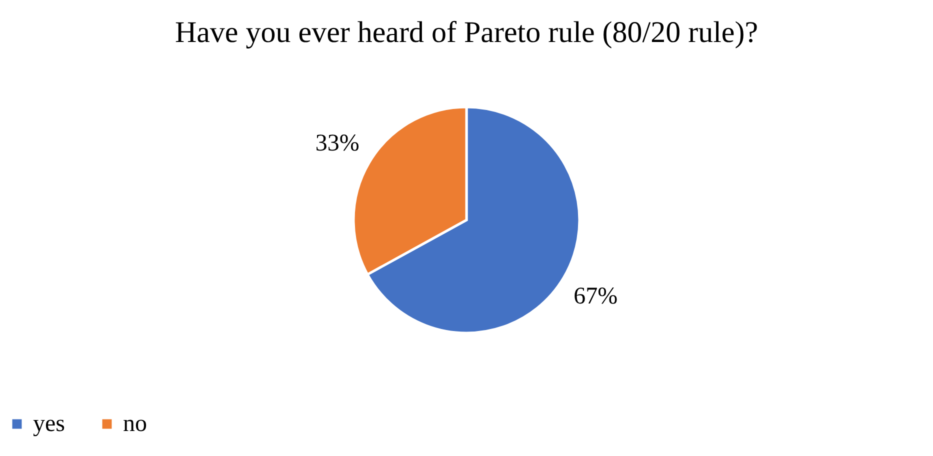 The height and width of the screenshot is (456, 933). What do you see at coordinates (337, 143) in the screenshot?
I see `data-label: 33%` at bounding box center [337, 143].